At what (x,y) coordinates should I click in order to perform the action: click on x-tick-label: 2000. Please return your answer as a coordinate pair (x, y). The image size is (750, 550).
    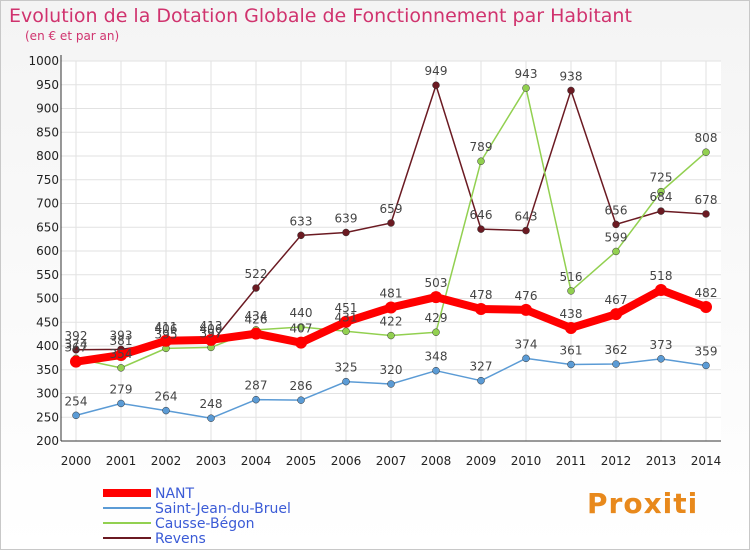
    Looking at the image, I should click on (76, 461).